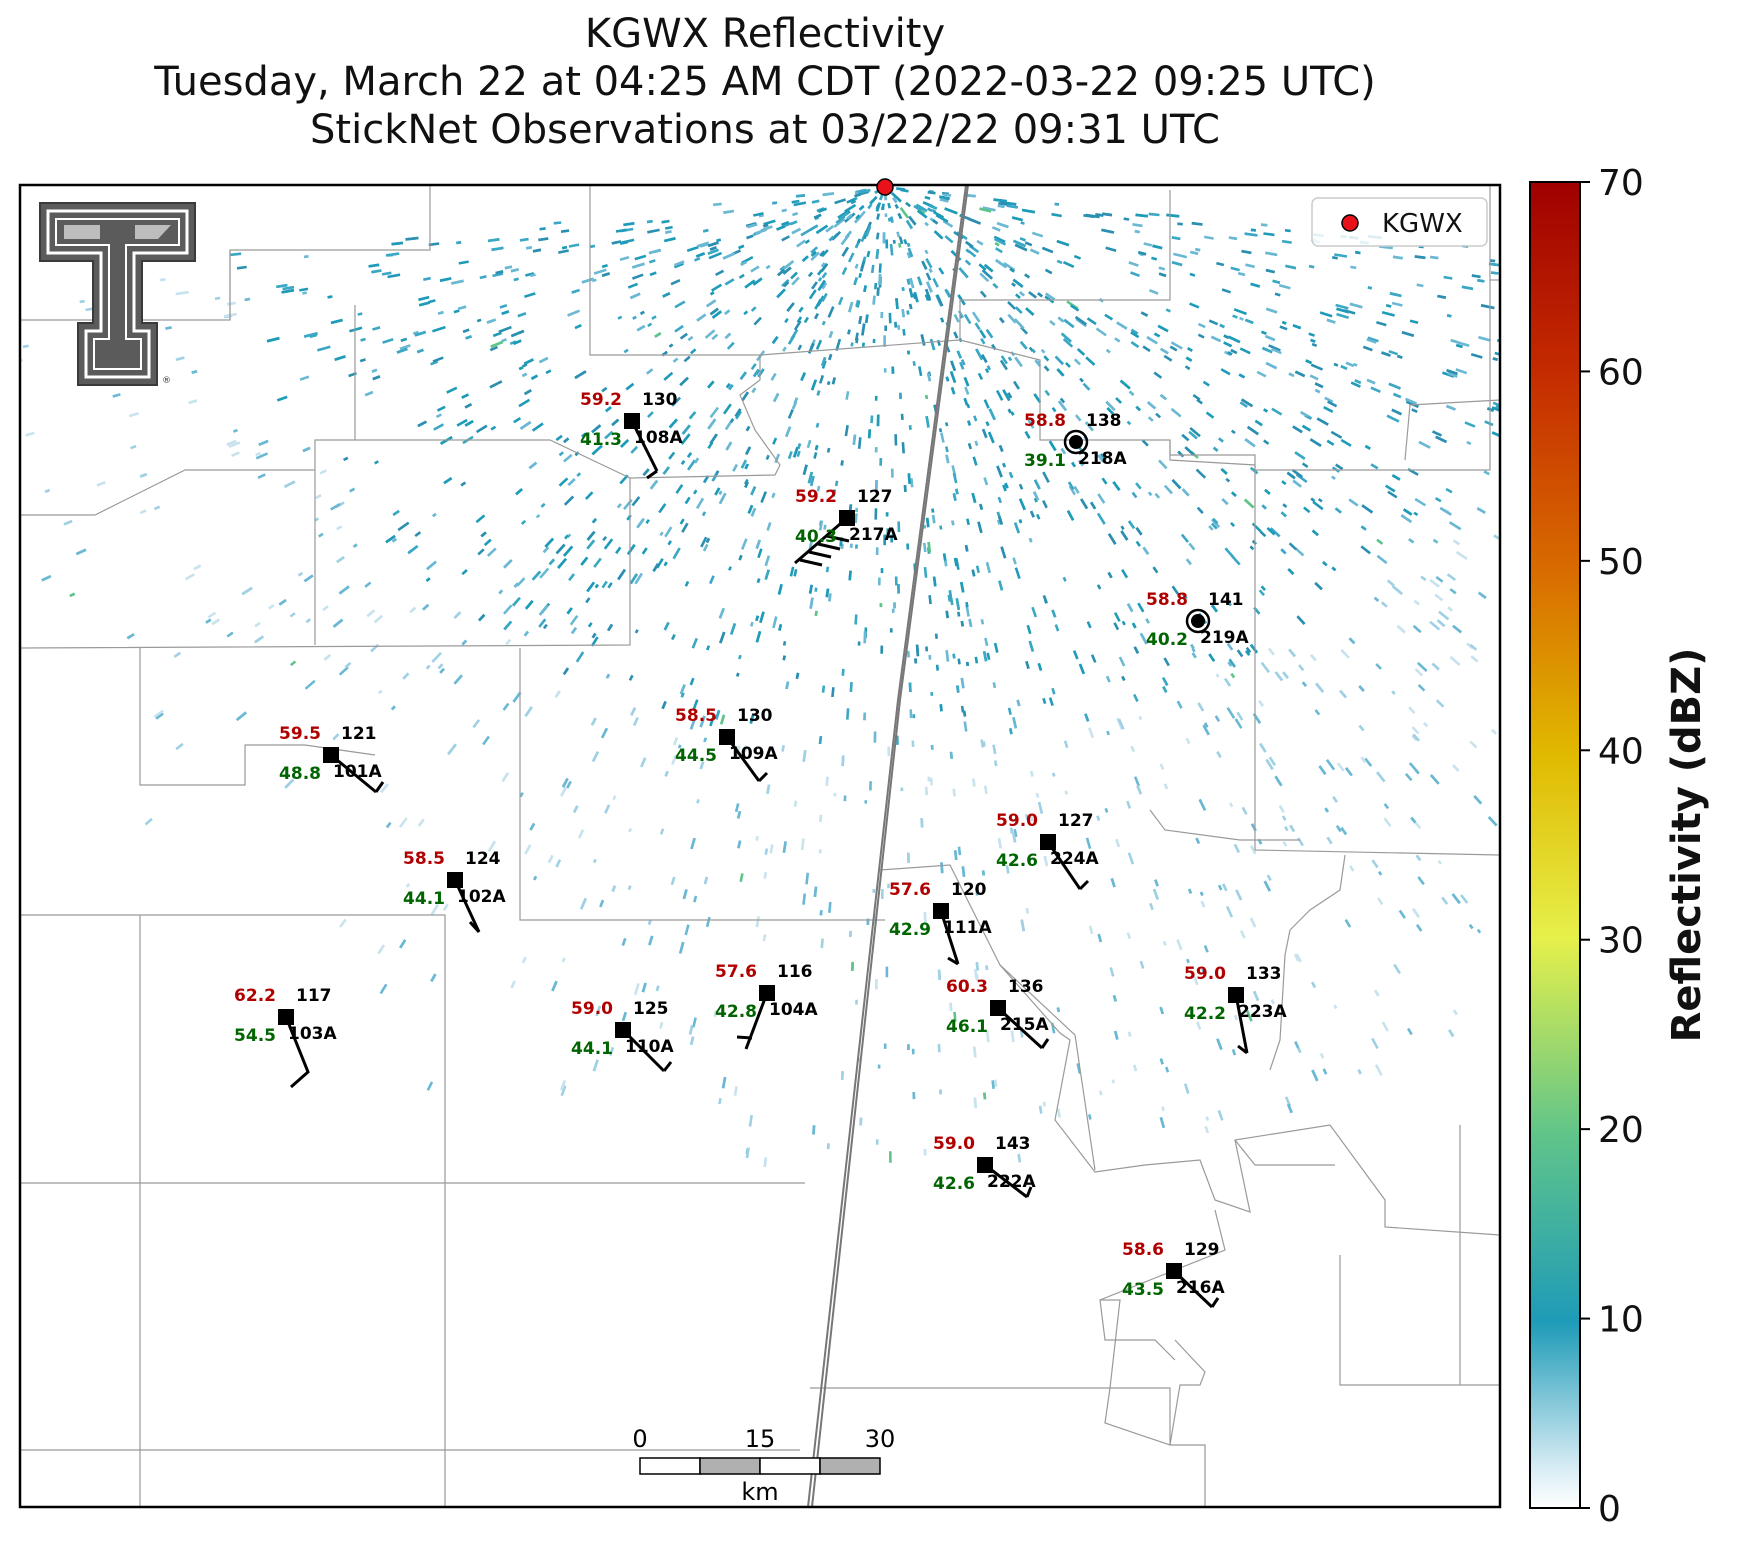 This screenshot has width=1738, height=1549. Describe the element at coordinates (1200, 1288) in the screenshot. I see `station-id: 216A` at that location.